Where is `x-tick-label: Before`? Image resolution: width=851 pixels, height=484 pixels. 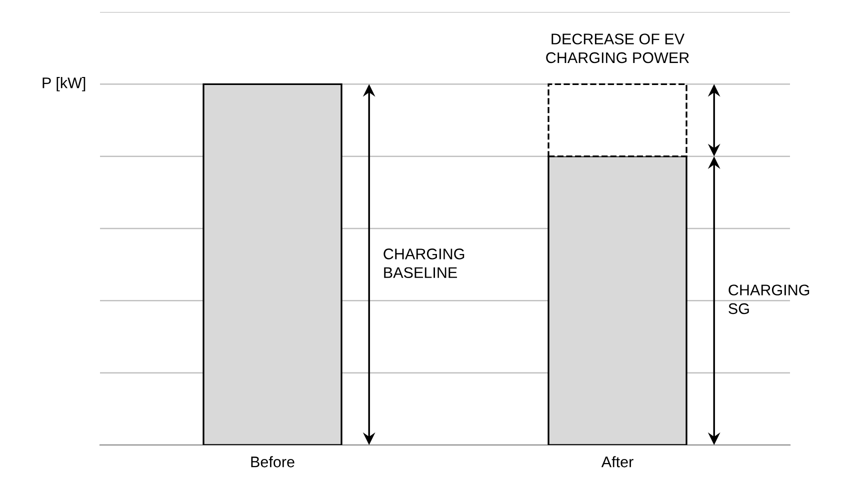 x-tick-label: Before is located at coordinates (272, 462).